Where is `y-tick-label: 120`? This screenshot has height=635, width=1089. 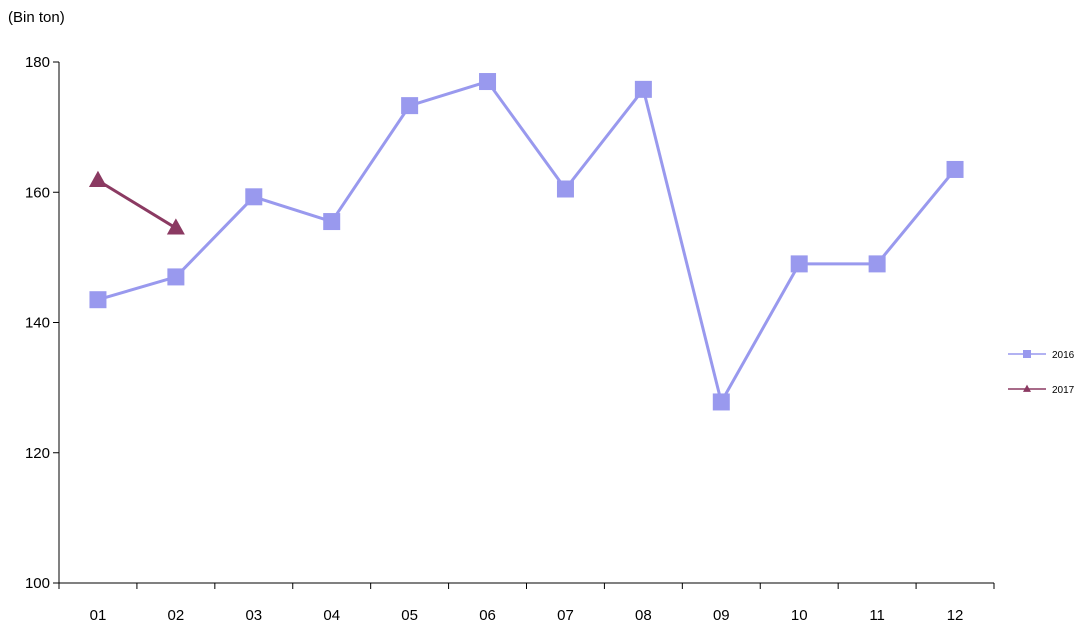 y-tick-label: 120 is located at coordinates (37, 453).